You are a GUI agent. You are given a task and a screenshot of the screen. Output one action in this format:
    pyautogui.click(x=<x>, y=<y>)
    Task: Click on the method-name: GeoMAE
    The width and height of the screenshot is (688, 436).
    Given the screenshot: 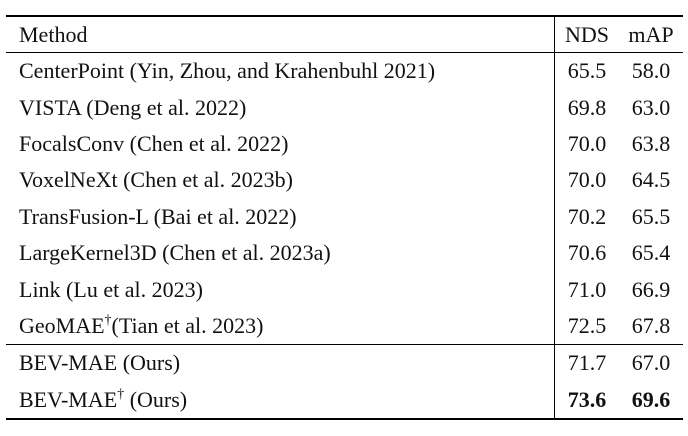 What is the action you would take?
    pyautogui.click(x=62, y=325)
    